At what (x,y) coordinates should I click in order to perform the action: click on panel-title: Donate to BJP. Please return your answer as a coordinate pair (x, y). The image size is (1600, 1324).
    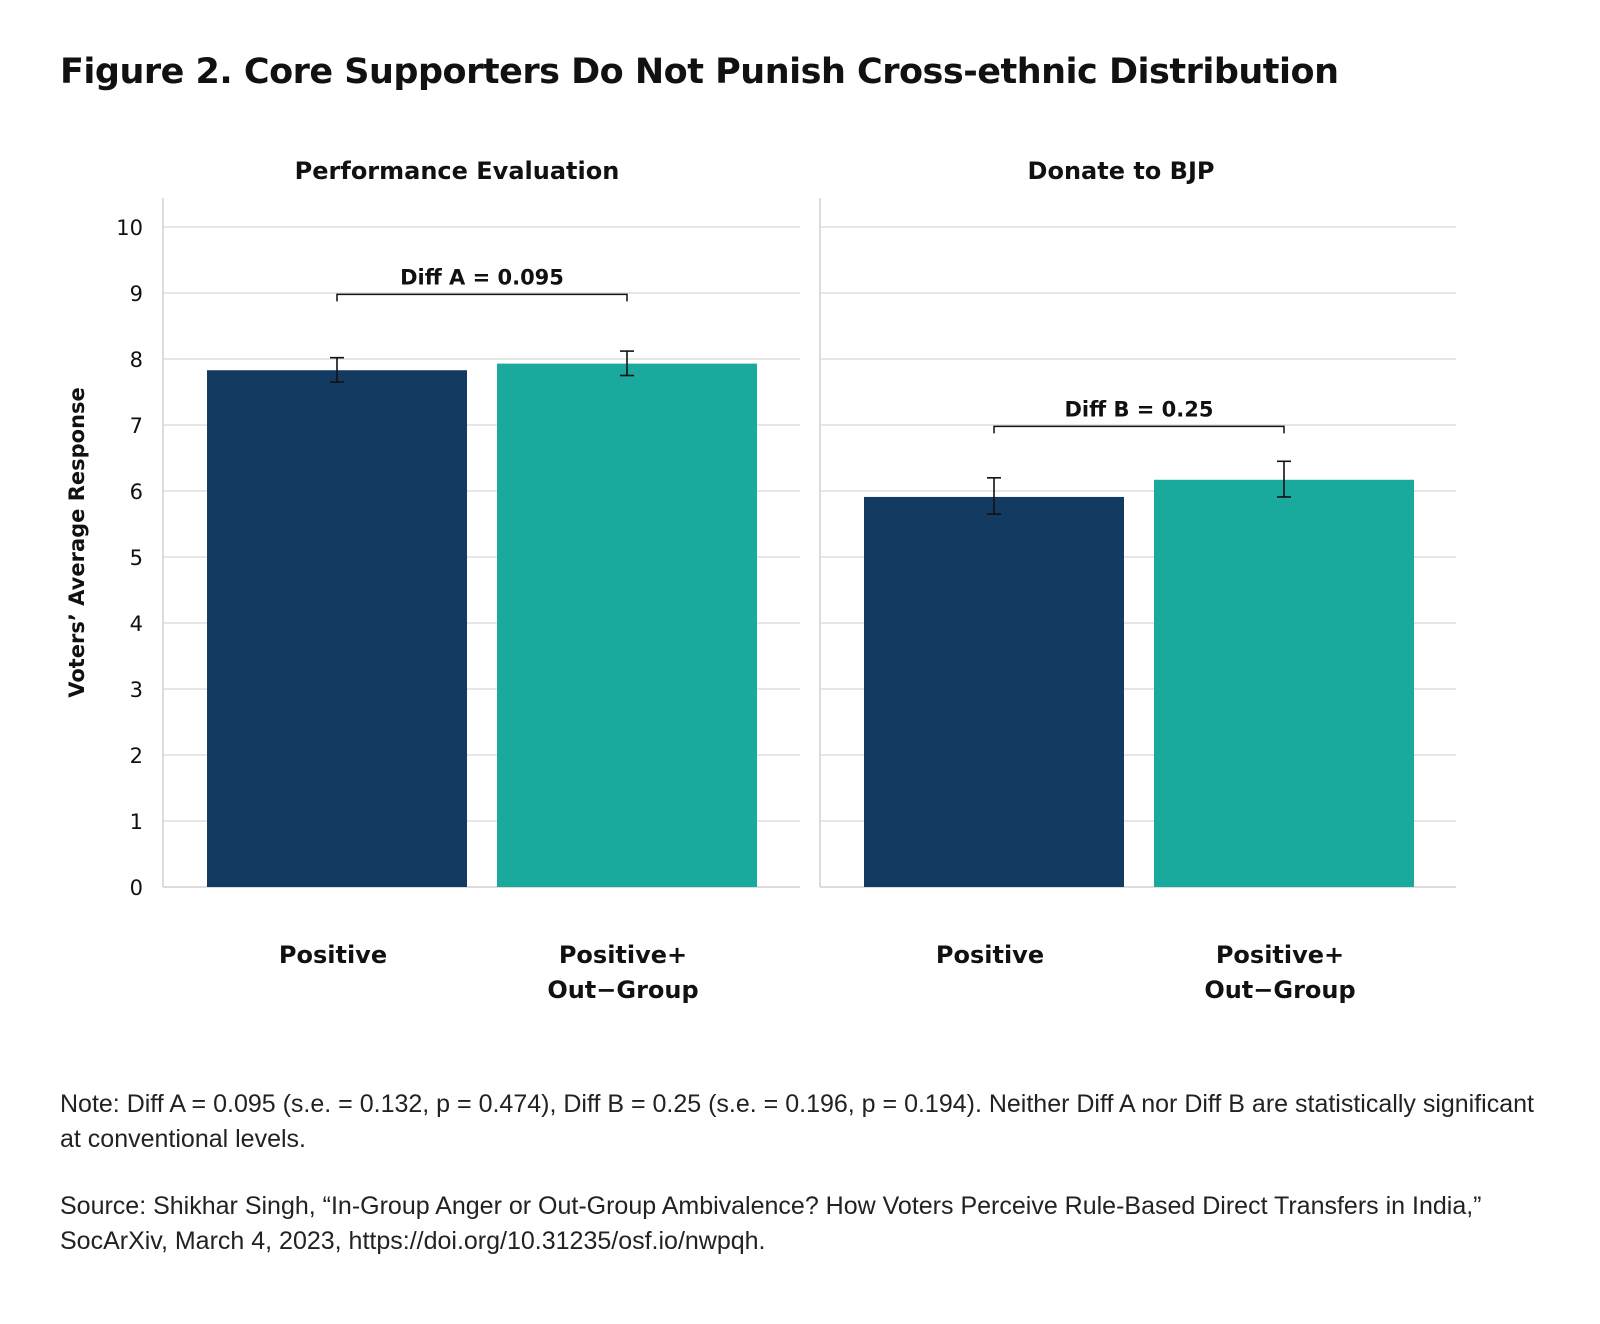
    Looking at the image, I should click on (1121, 171).